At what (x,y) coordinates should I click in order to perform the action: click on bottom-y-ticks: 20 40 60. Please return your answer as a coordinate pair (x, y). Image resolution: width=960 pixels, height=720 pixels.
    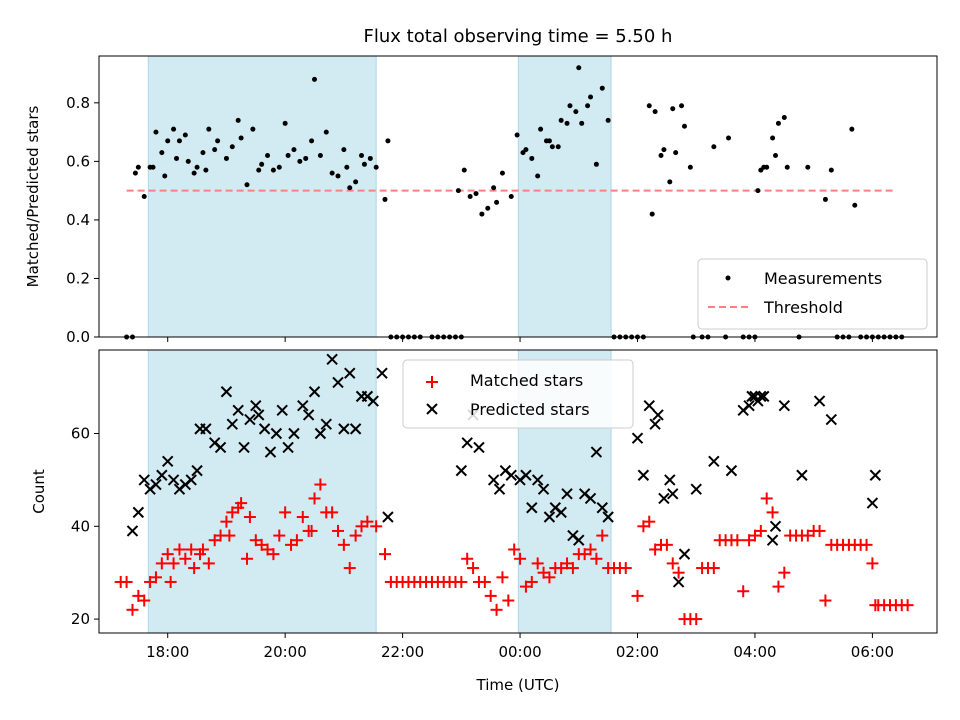
    Looking at the image, I should click on (85, 526).